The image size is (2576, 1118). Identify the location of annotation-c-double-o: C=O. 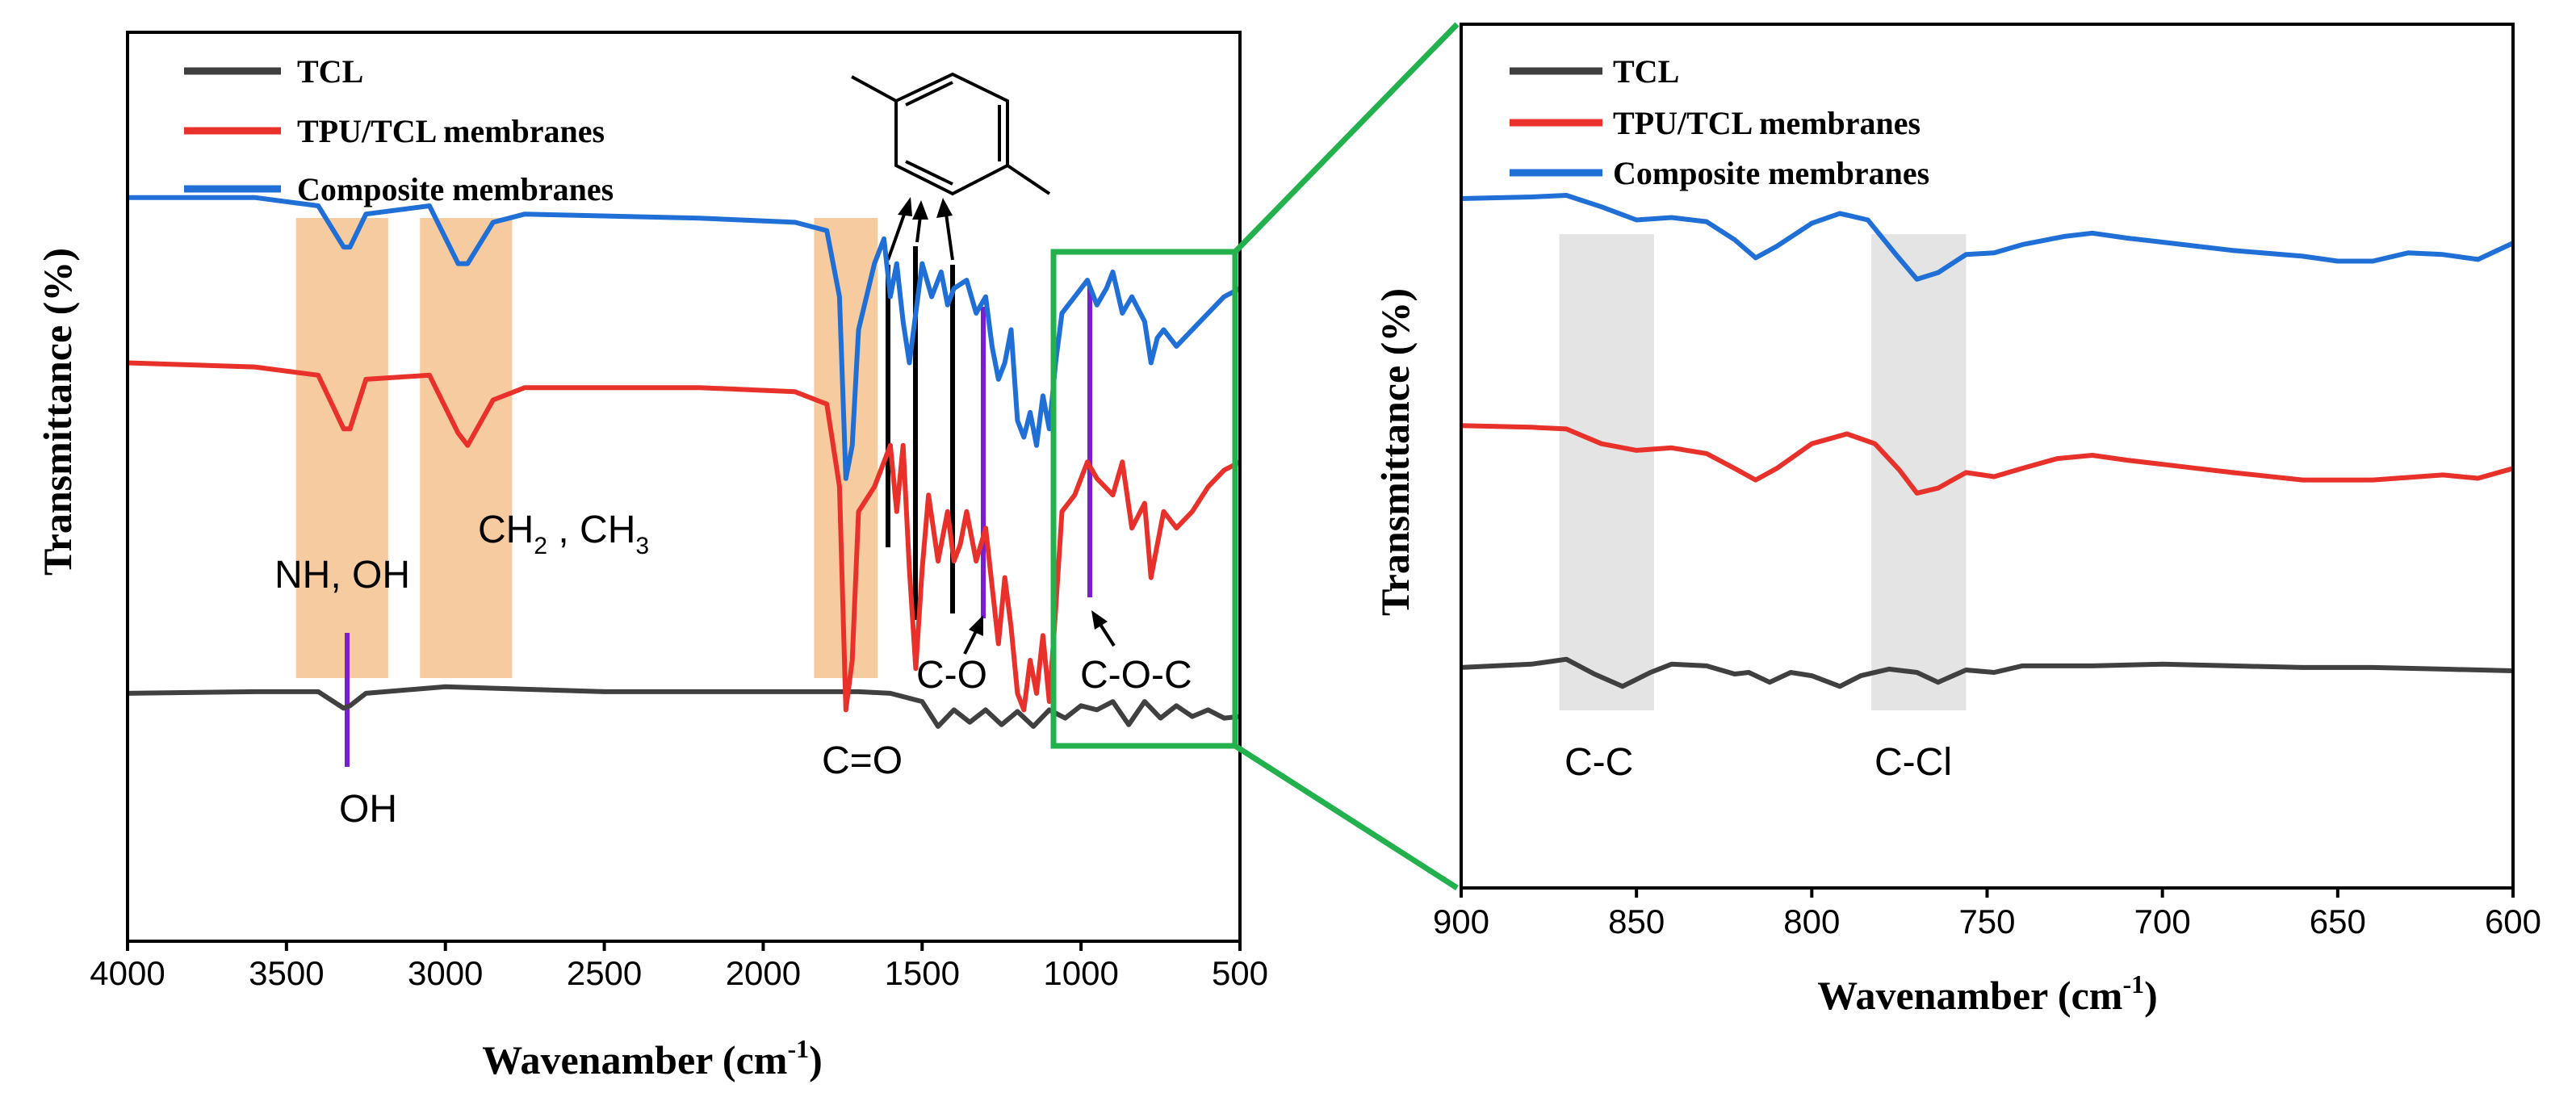
(862, 761).